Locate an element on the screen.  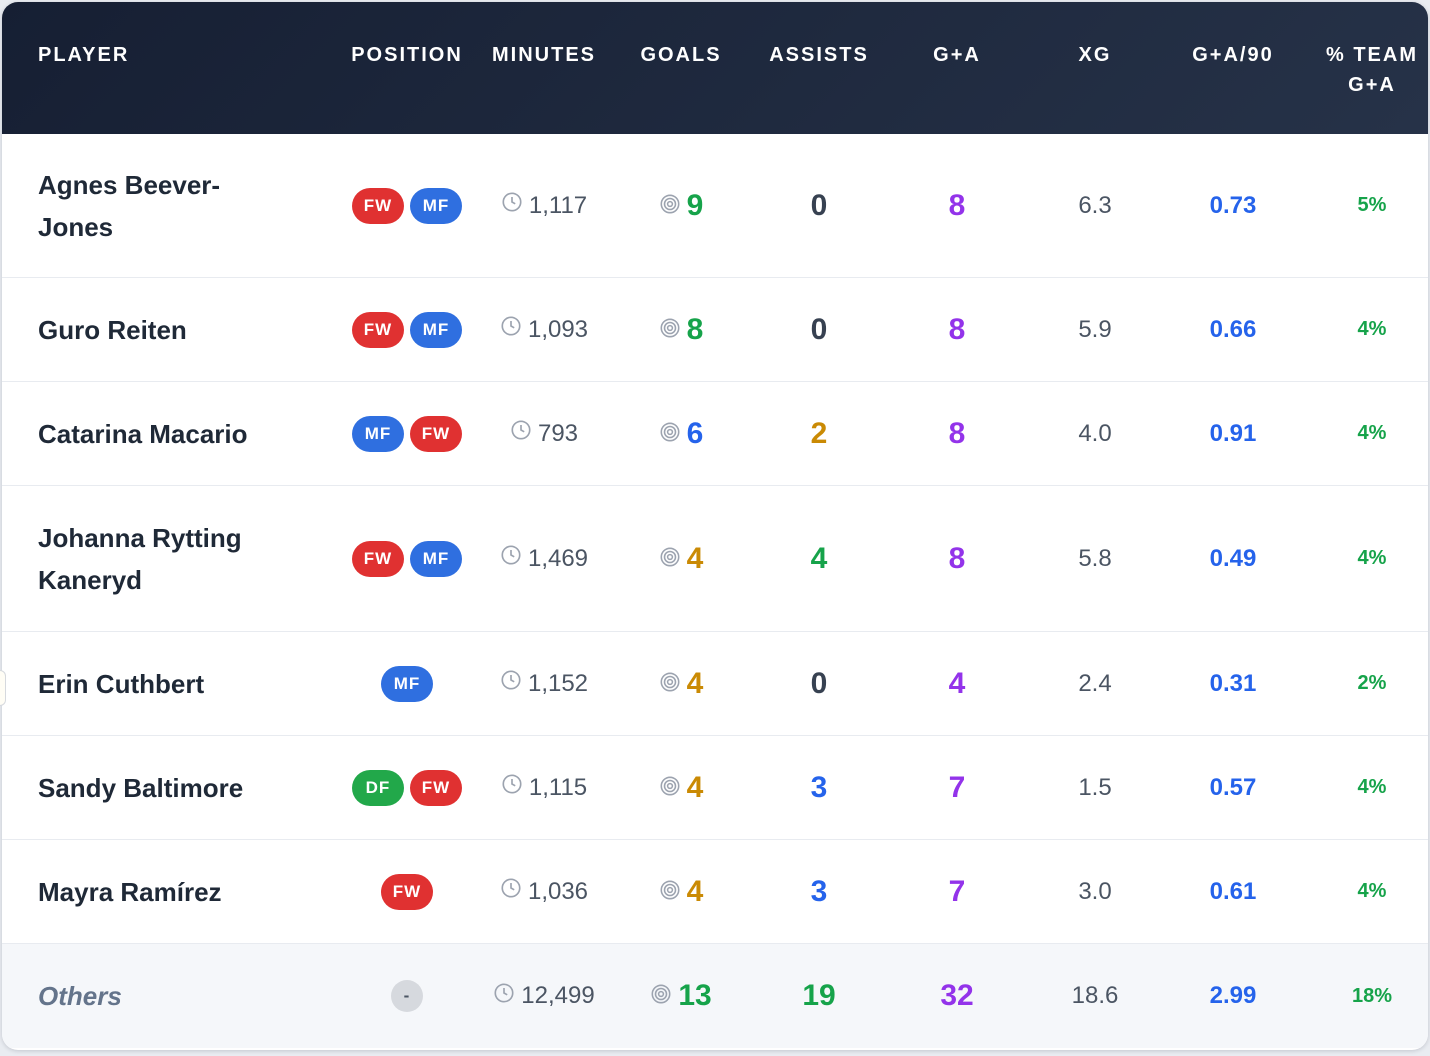
xg-value: 2.4 is located at coordinates (1095, 683).